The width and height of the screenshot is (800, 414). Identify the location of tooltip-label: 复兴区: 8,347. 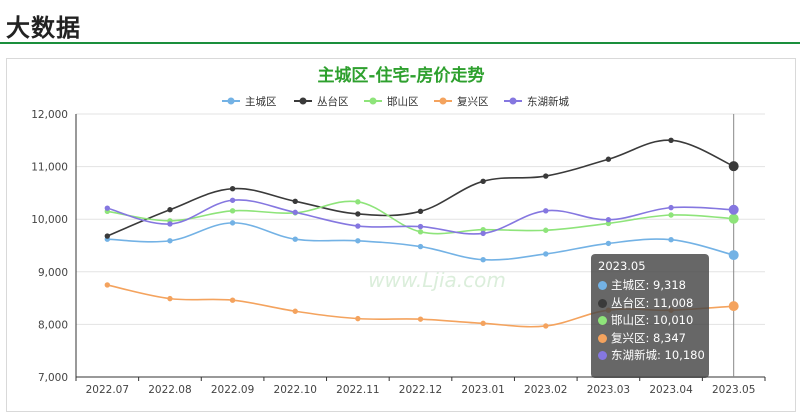
(648, 337).